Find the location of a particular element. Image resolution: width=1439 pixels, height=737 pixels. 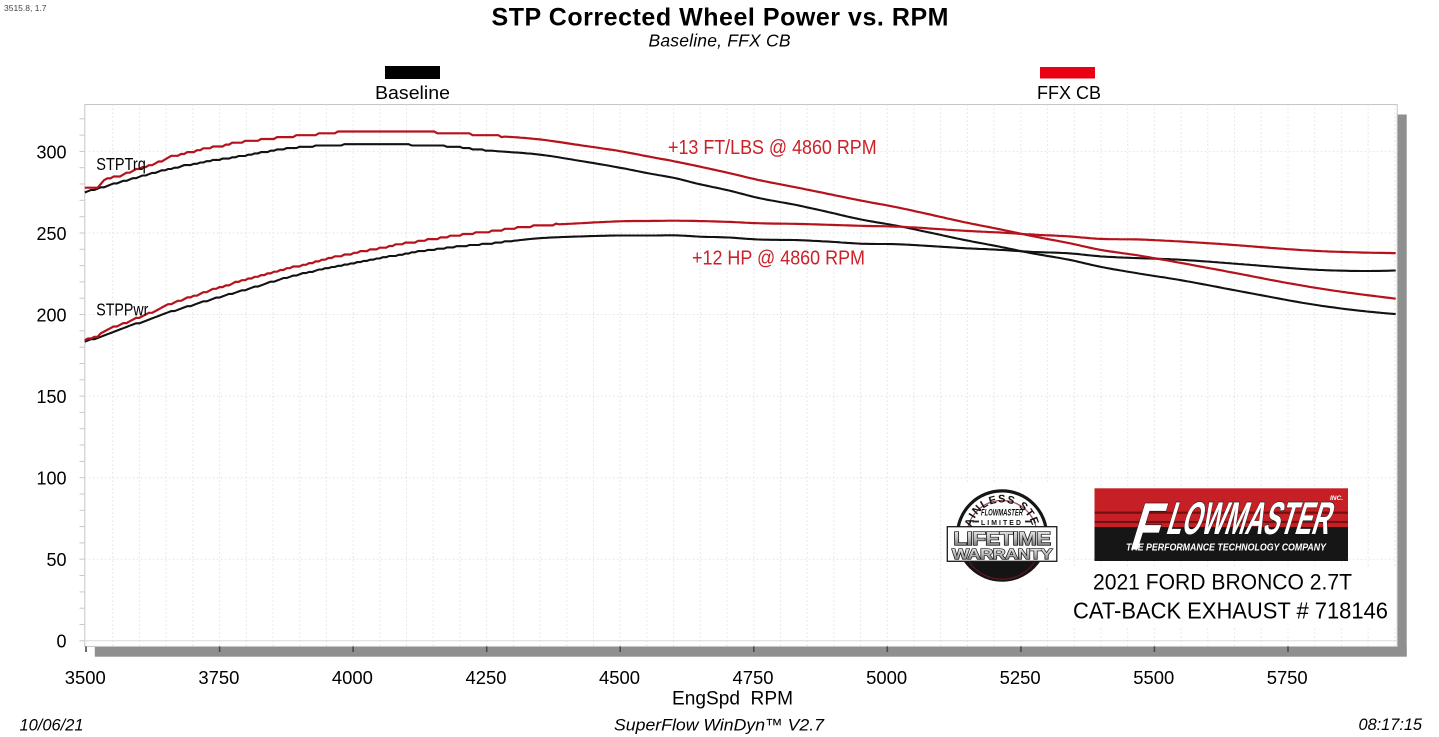

svg-text: +12 HP @ 4860 RPM is located at coordinates (778, 259).